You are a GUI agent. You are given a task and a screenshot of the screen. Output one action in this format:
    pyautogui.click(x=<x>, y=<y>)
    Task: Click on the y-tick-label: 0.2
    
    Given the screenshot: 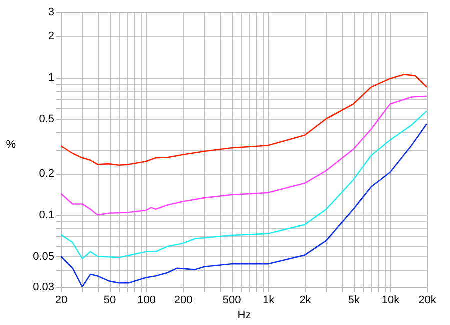 What is the action you would take?
    pyautogui.click(x=46, y=174)
    